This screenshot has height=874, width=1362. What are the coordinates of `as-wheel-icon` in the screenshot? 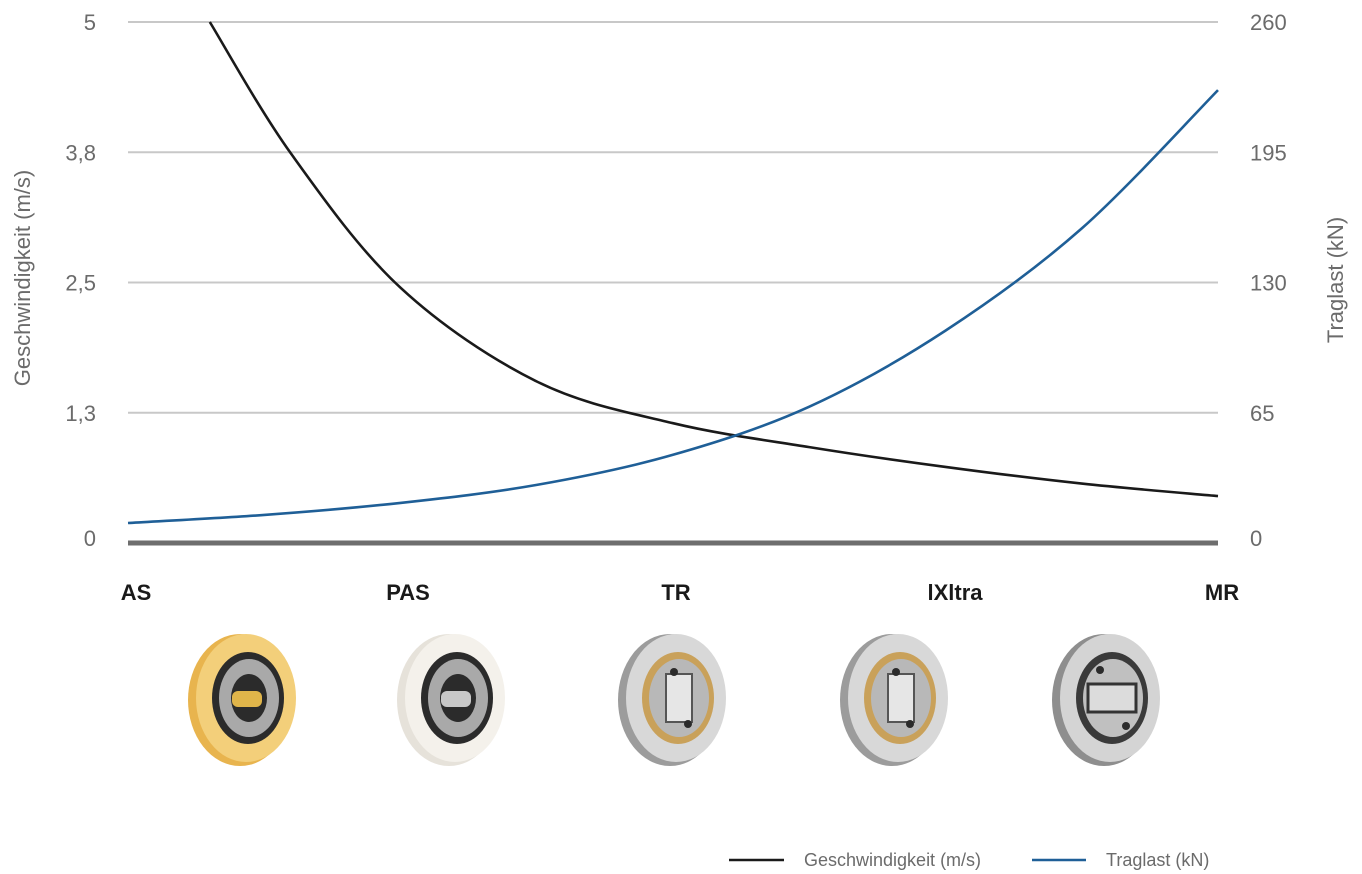 It's located at (242, 700).